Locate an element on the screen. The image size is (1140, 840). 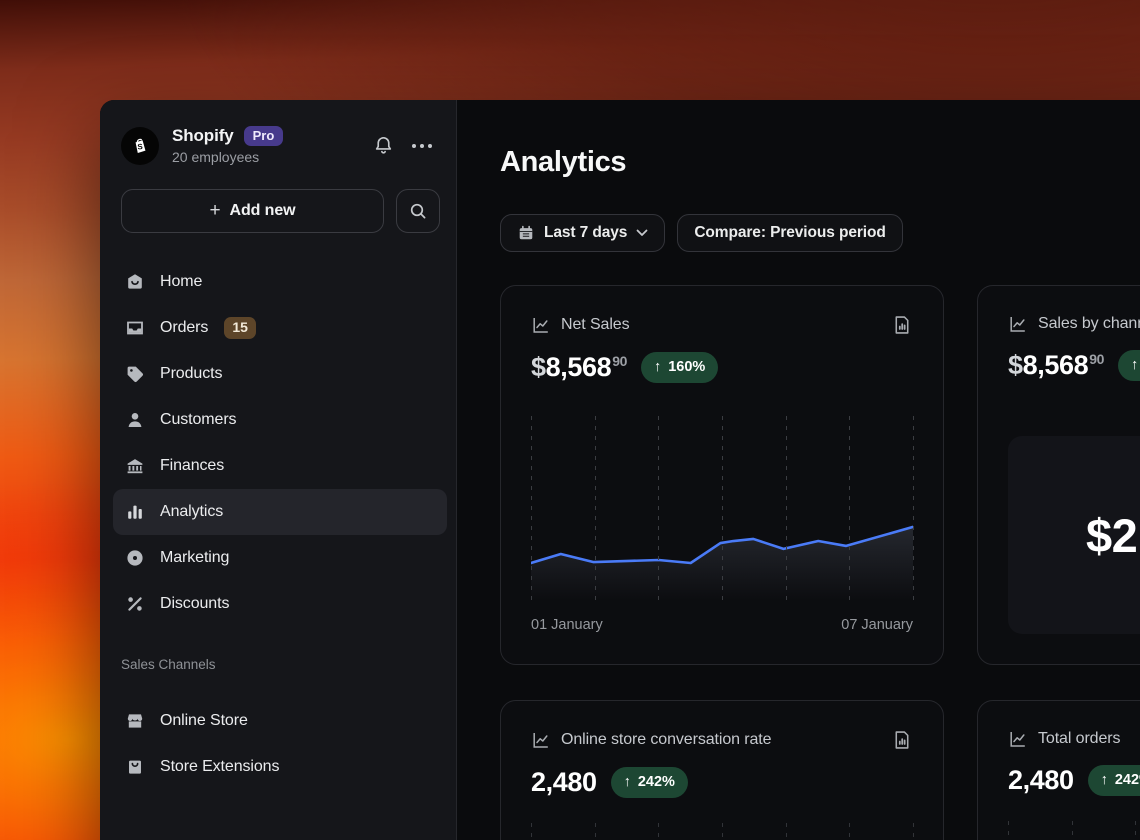
marketing-icon is located at coordinates (135, 558).